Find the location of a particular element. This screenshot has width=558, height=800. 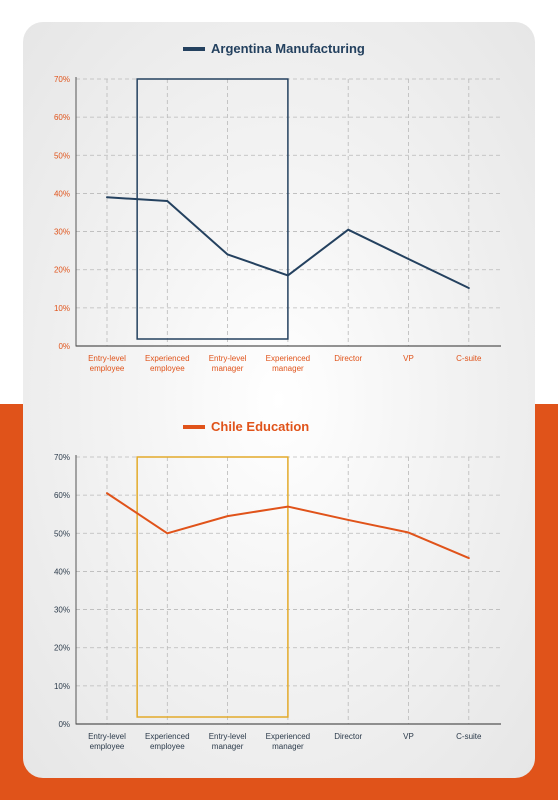

legend-label: Chile Education is located at coordinates (260, 426).